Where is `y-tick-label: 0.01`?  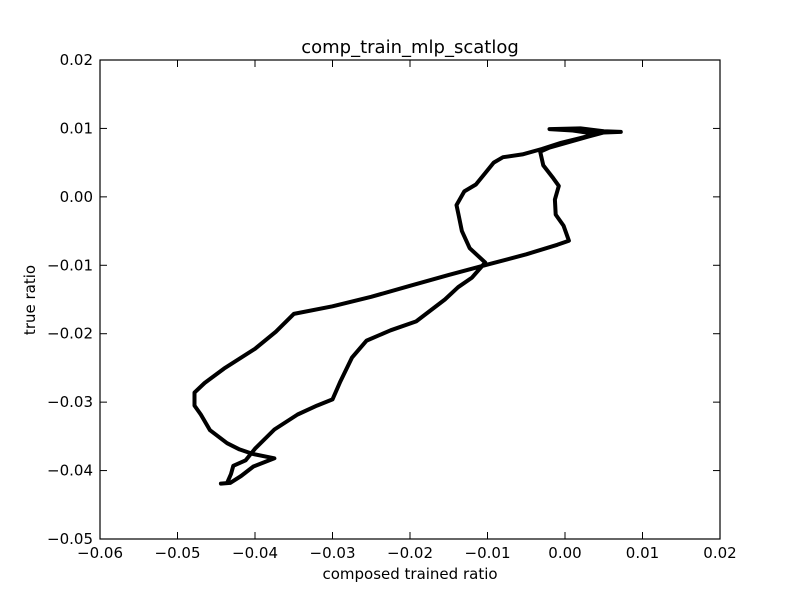
y-tick-label: 0.01 is located at coordinates (76, 128).